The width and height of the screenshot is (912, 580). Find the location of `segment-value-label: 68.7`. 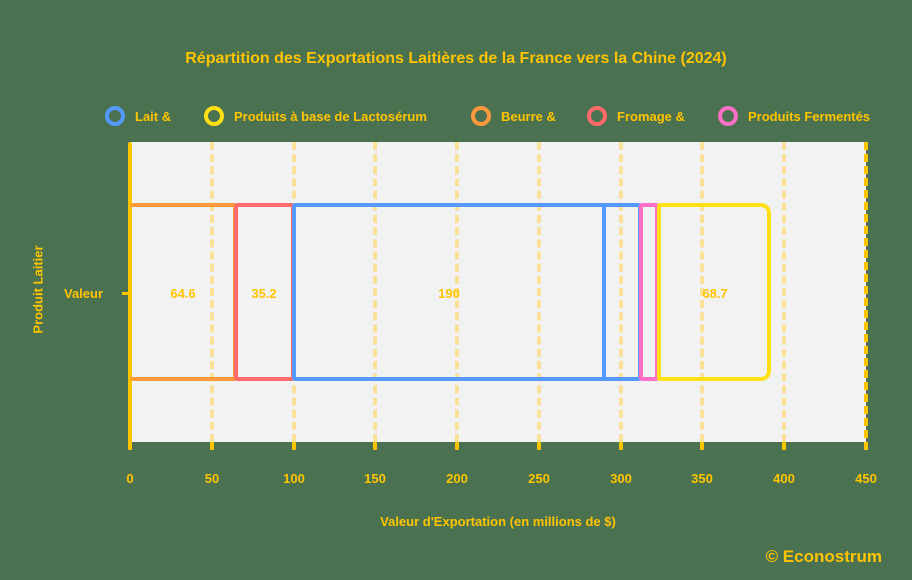

segment-value-label: 68.7 is located at coordinates (715, 293).